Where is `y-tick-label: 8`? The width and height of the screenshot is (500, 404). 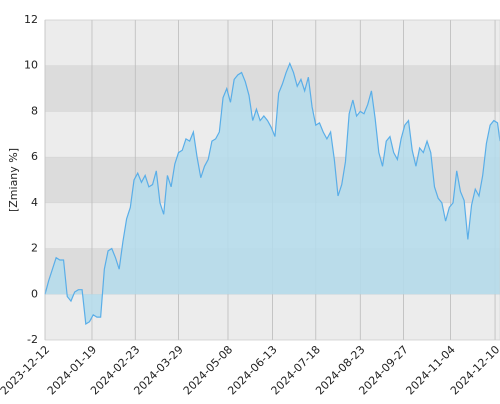
y-tick-label: 8 is located at coordinates (34, 110).